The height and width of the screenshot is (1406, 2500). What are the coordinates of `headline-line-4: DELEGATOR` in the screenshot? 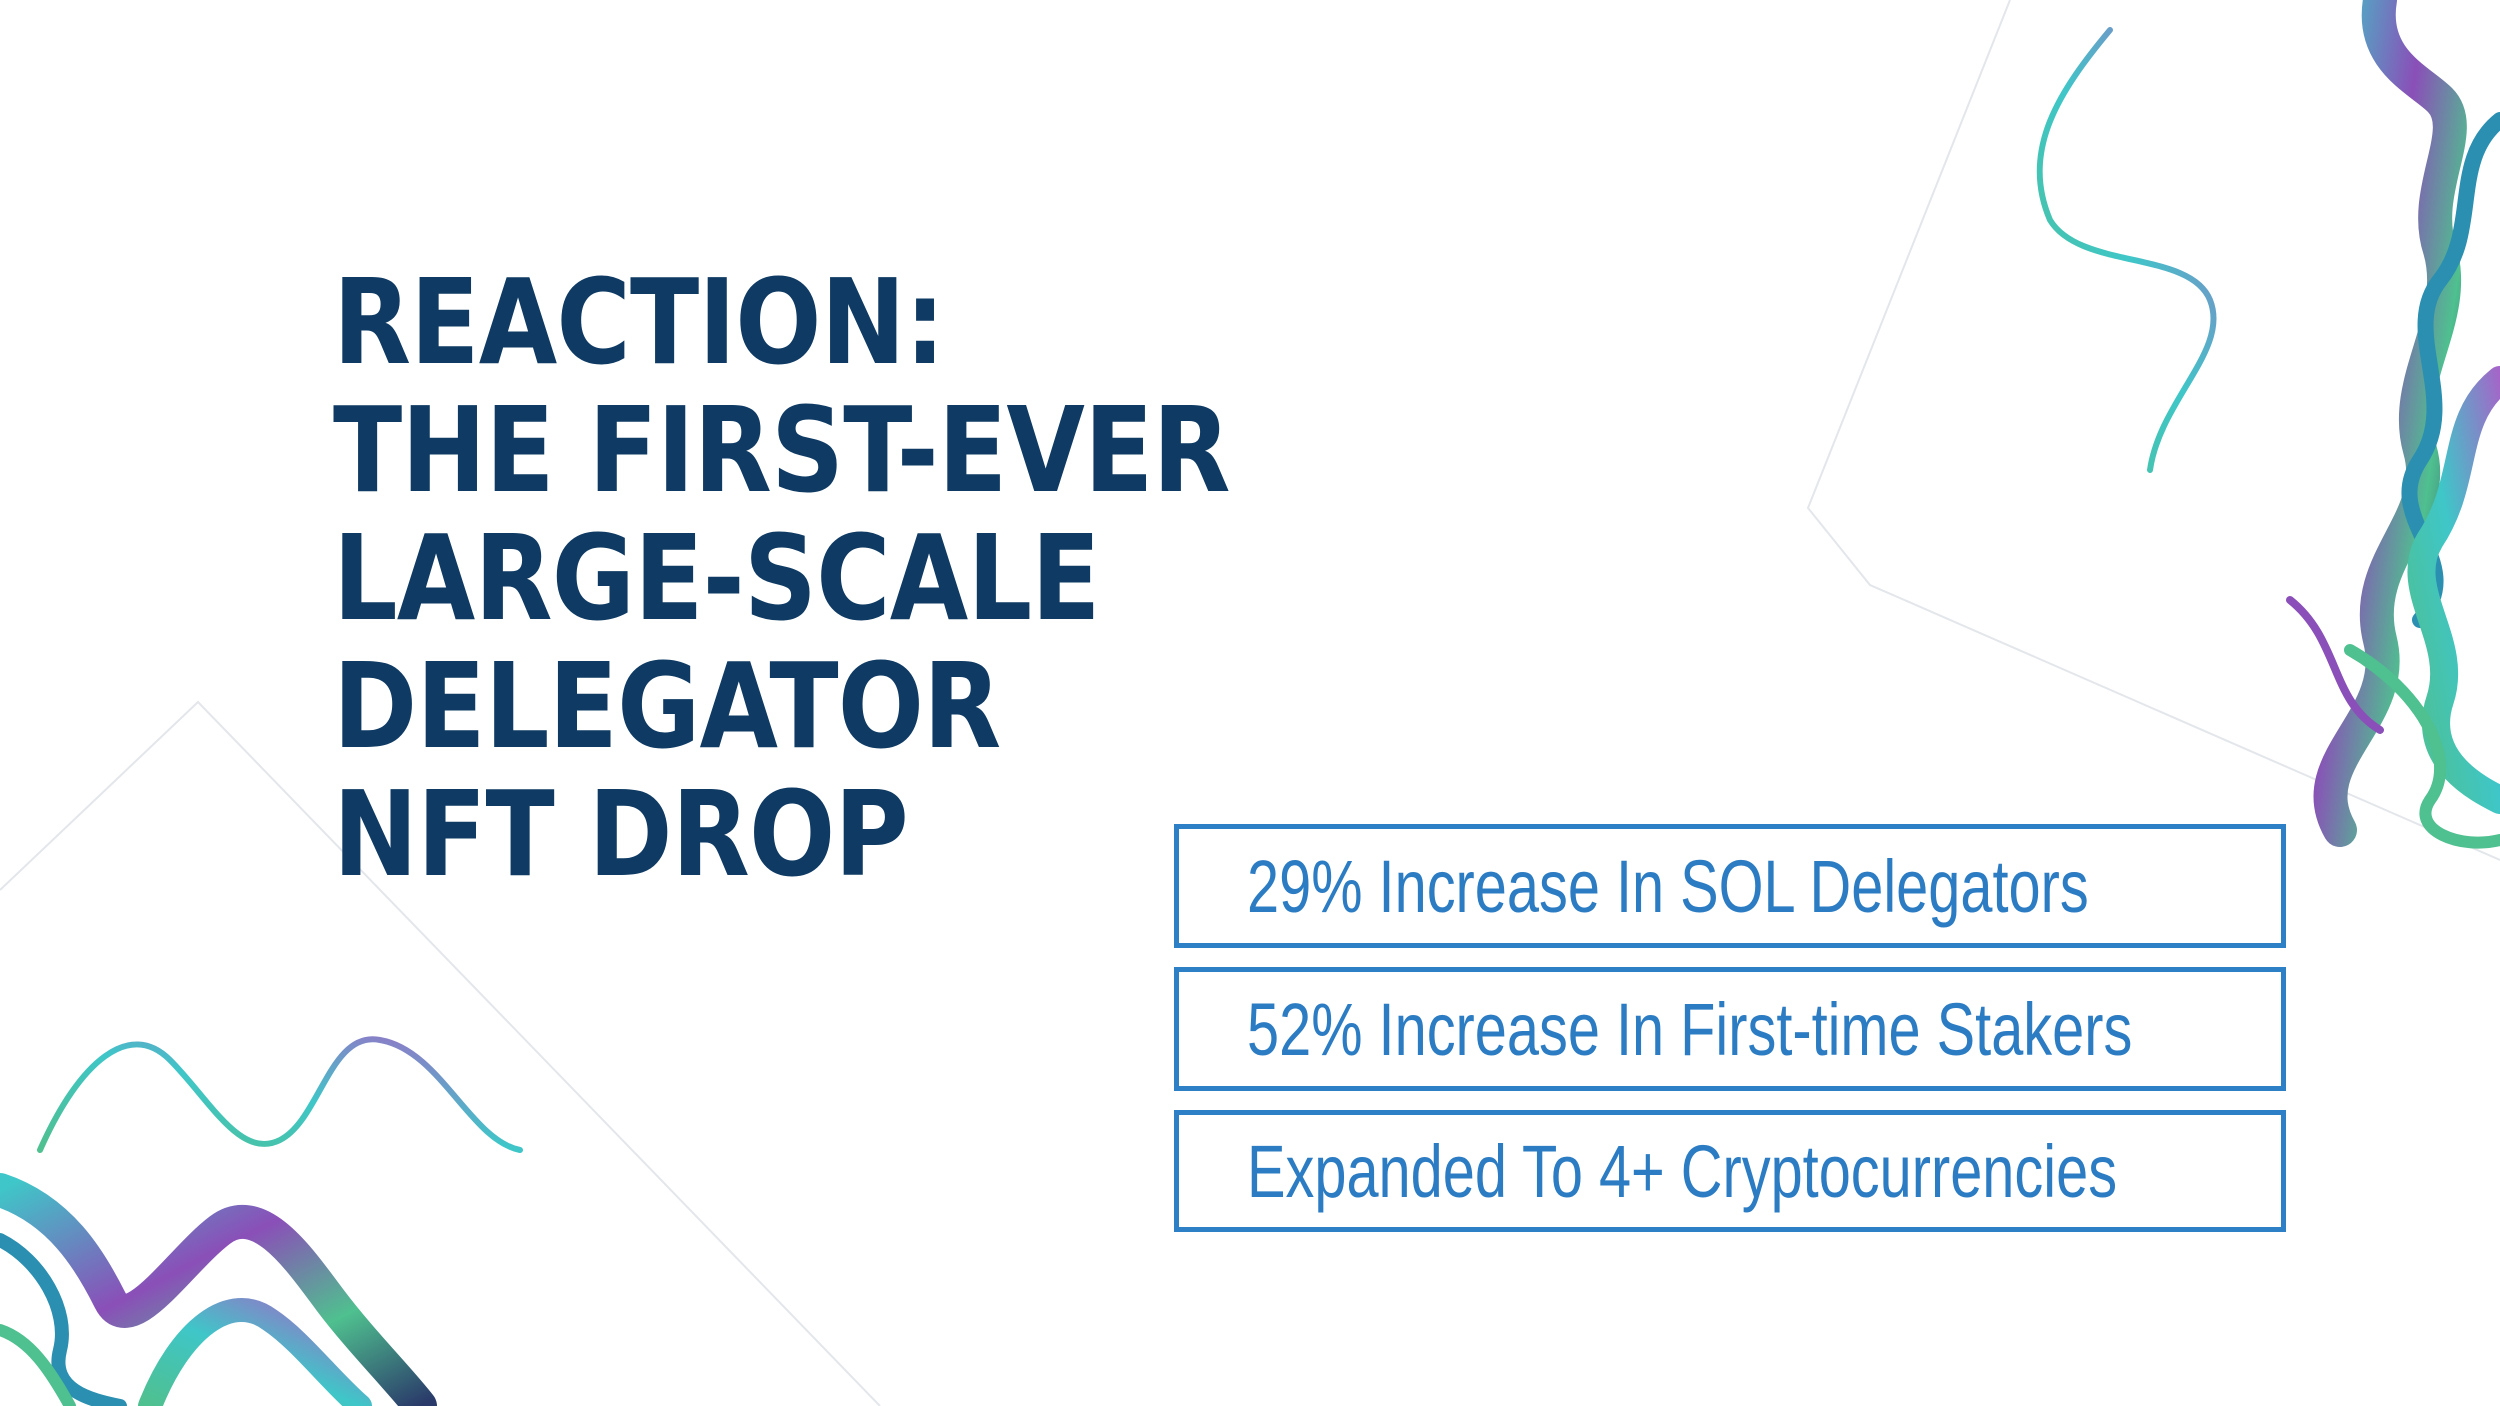 It's located at (667, 706).